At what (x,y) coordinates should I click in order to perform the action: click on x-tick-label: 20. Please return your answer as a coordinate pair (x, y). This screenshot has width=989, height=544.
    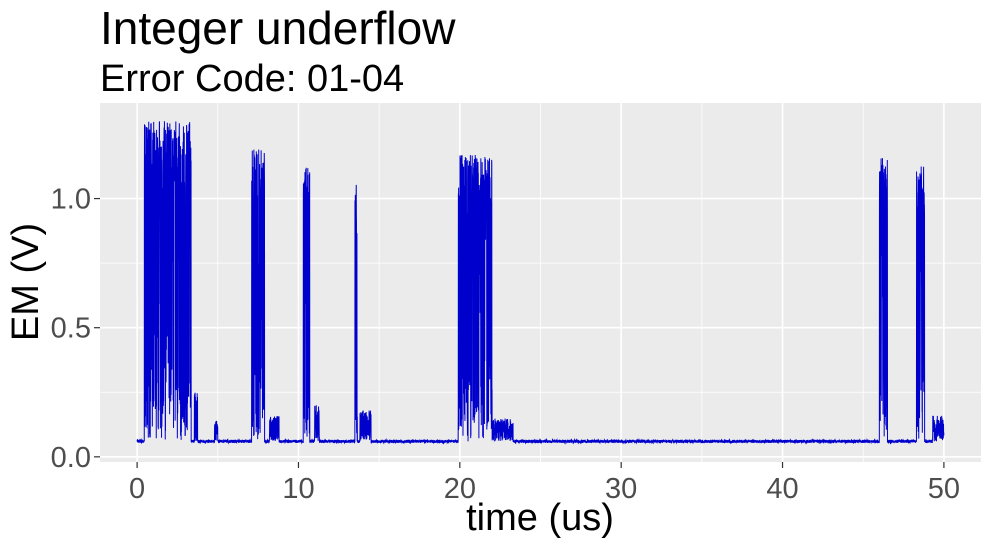
    Looking at the image, I should click on (460, 489).